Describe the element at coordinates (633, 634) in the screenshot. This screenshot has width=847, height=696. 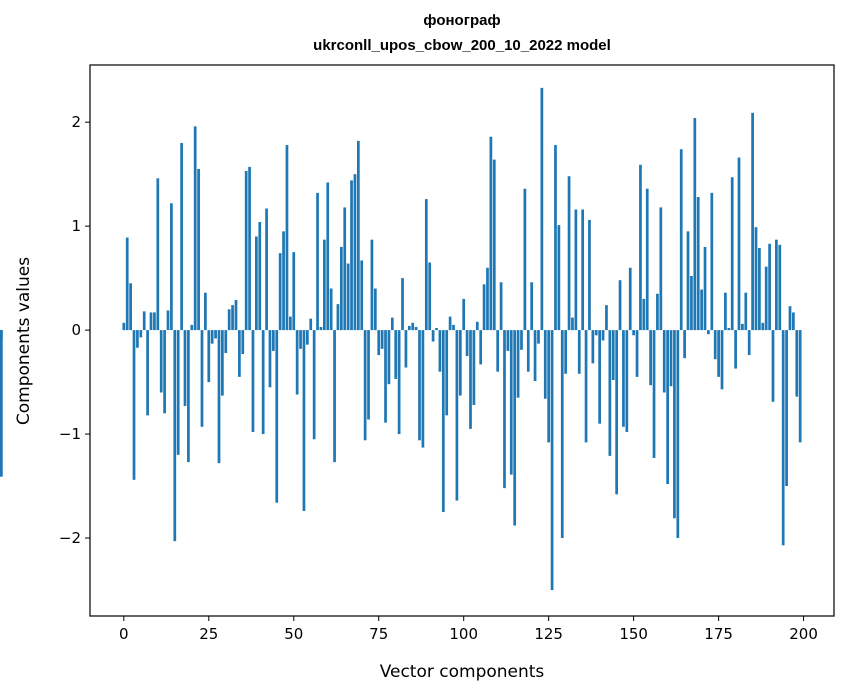
I see `x-tick-label-150: 150` at that location.